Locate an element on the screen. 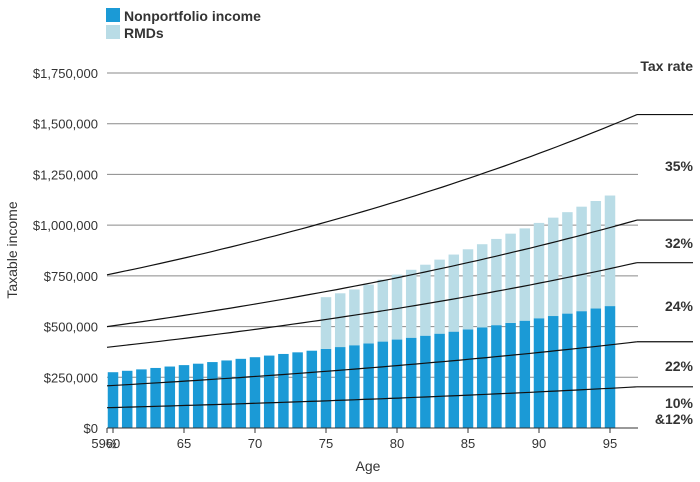 This screenshot has height=482, width=700. bracket-label-22: 22% is located at coordinates (679, 366).